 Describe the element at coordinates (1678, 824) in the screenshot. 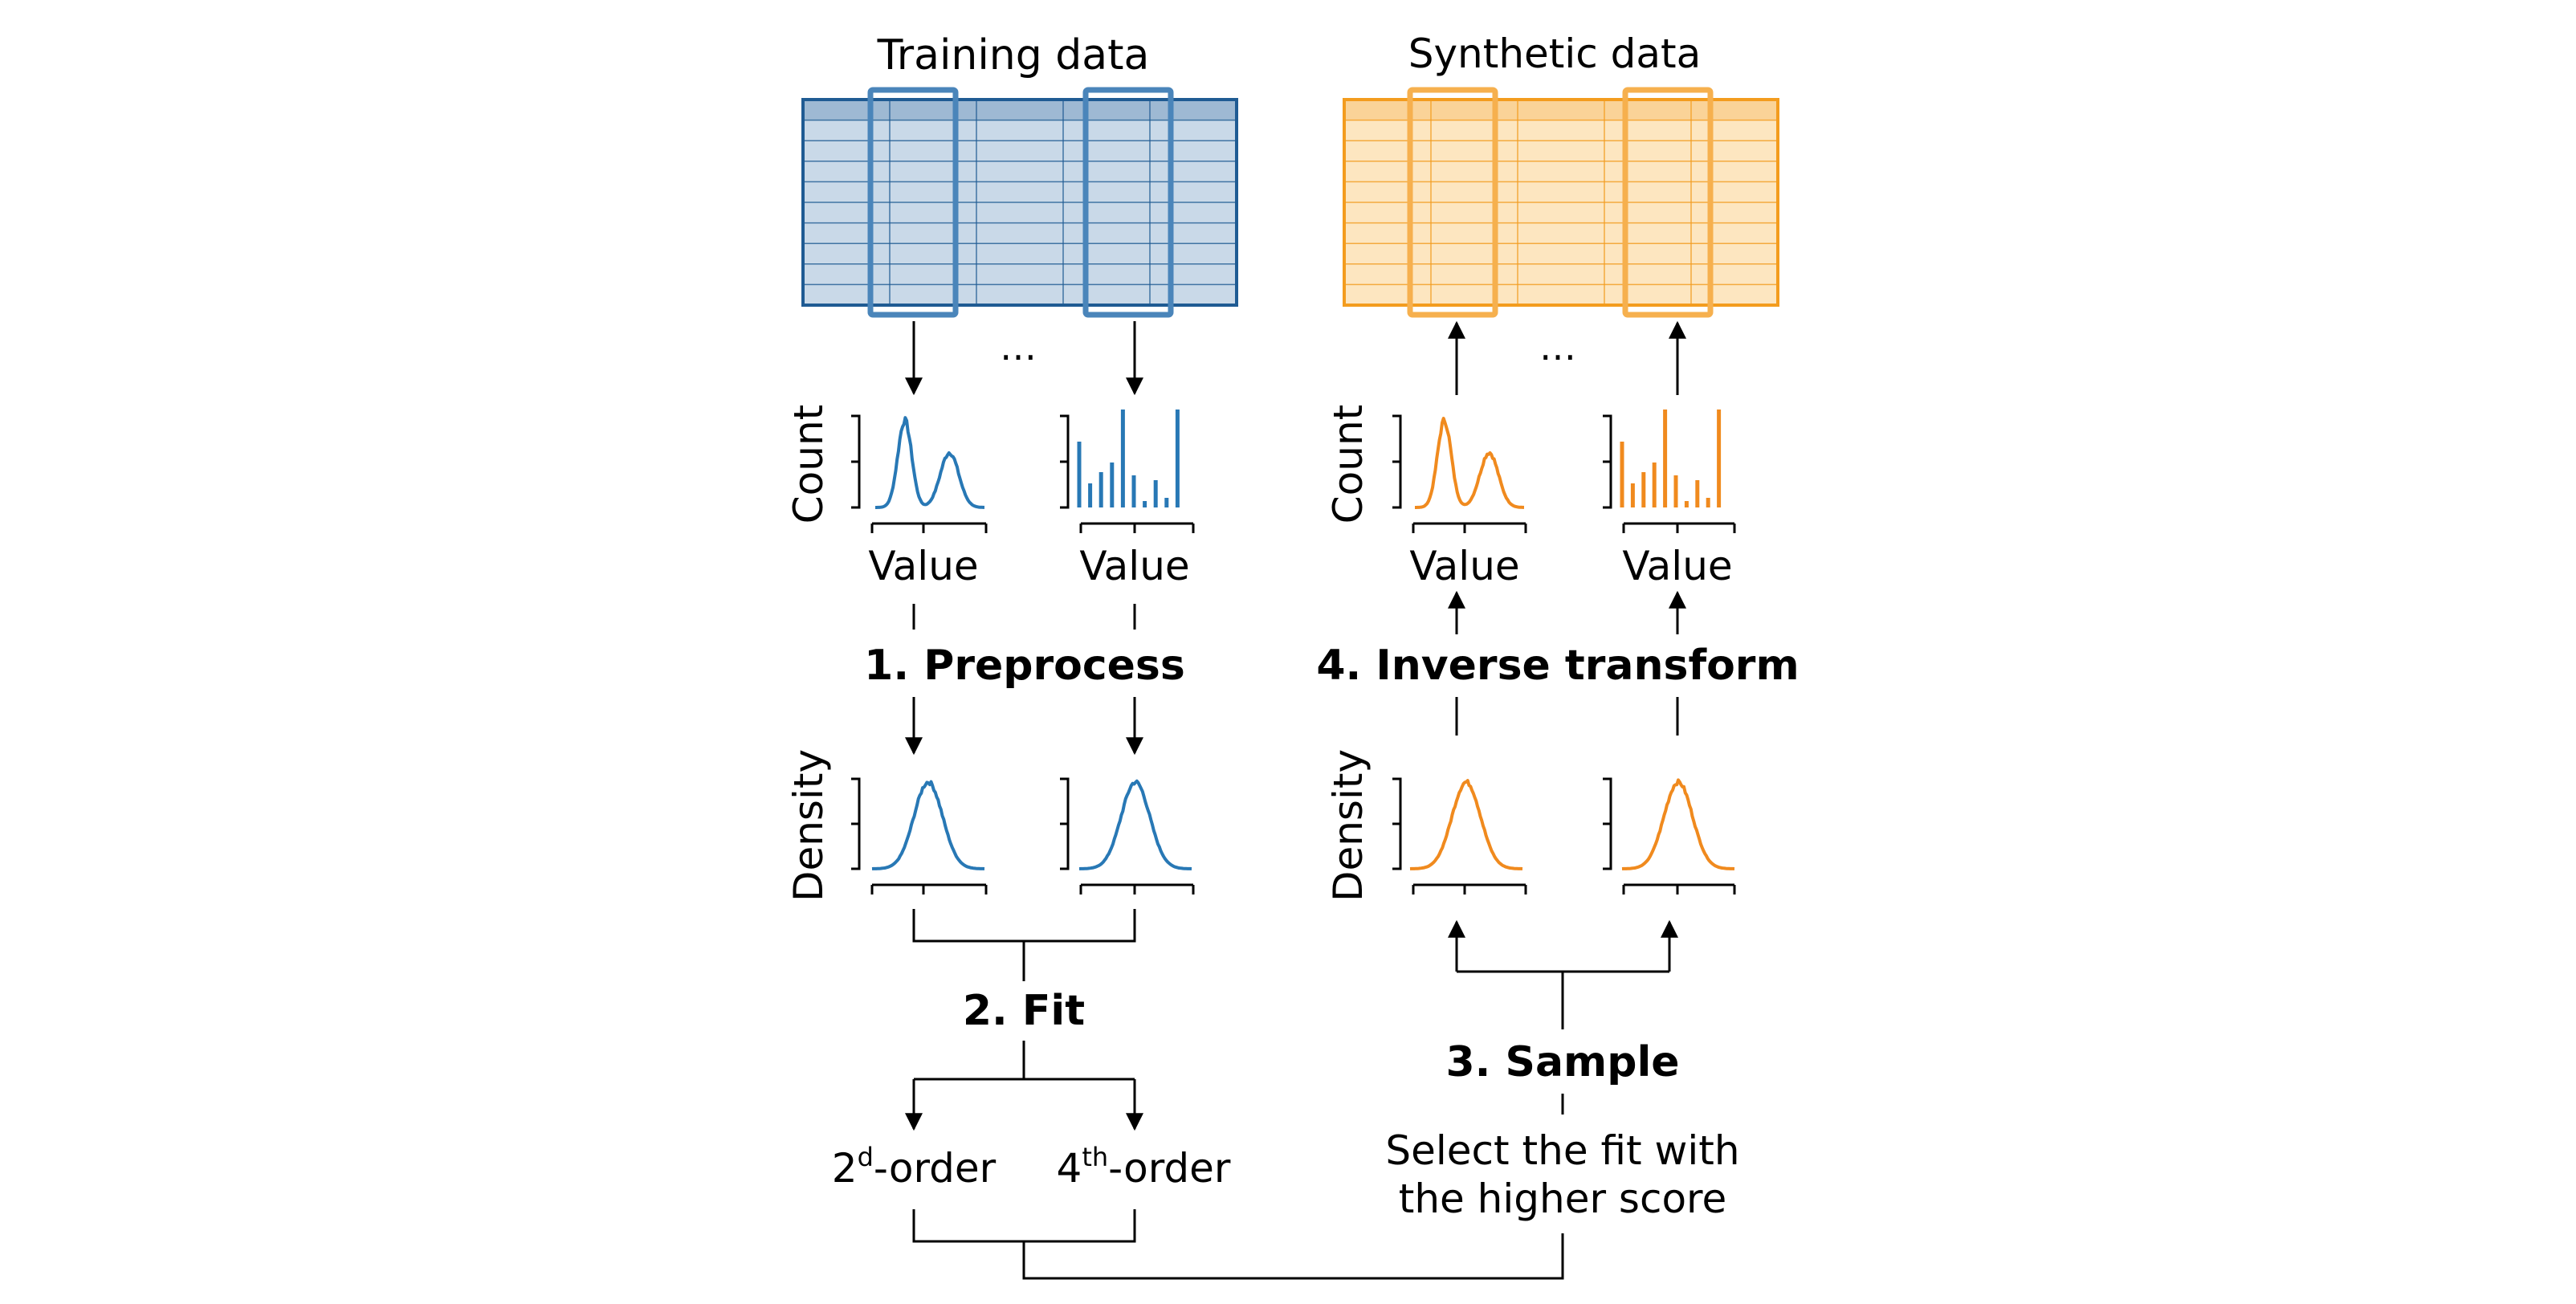

I see `density-s2-curve` at that location.